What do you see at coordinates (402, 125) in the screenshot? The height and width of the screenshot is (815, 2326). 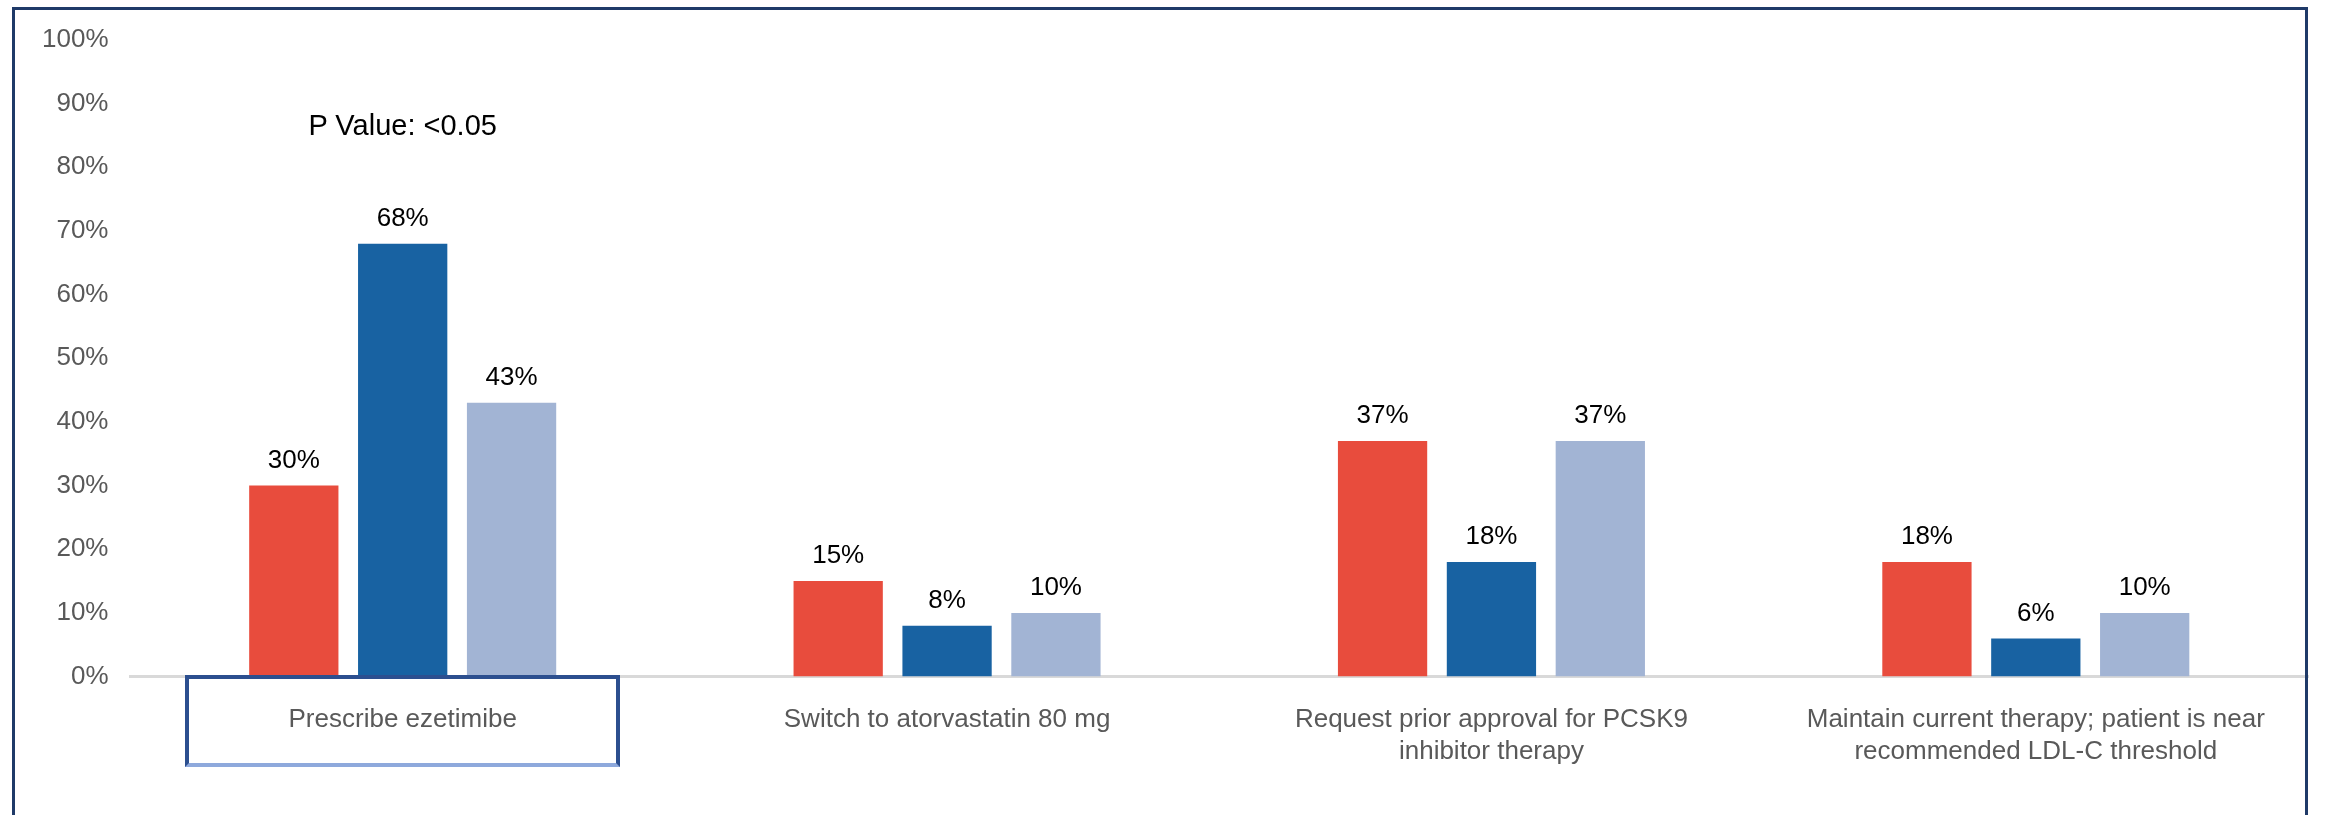 I see `annotation: P Value: <0.05` at bounding box center [402, 125].